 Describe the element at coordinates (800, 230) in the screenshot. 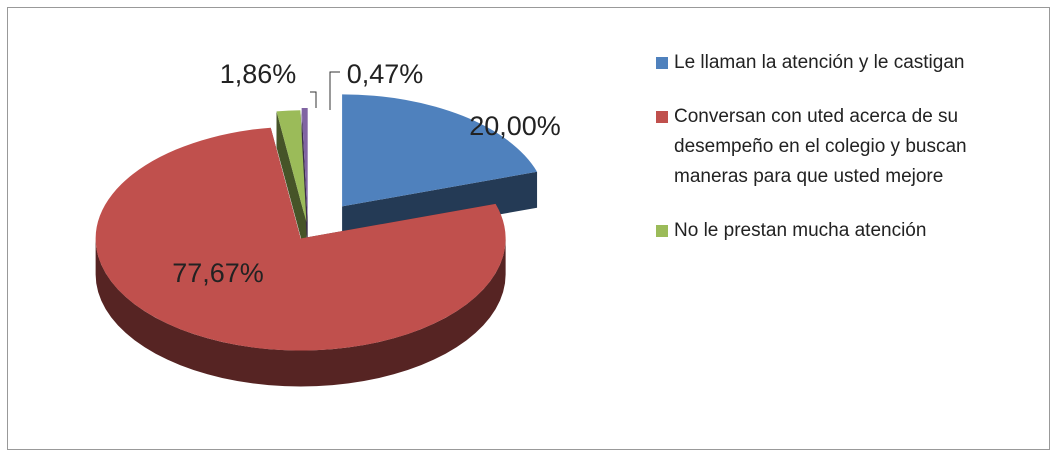

I see `legend-label: No le prestan mucha atención` at that location.